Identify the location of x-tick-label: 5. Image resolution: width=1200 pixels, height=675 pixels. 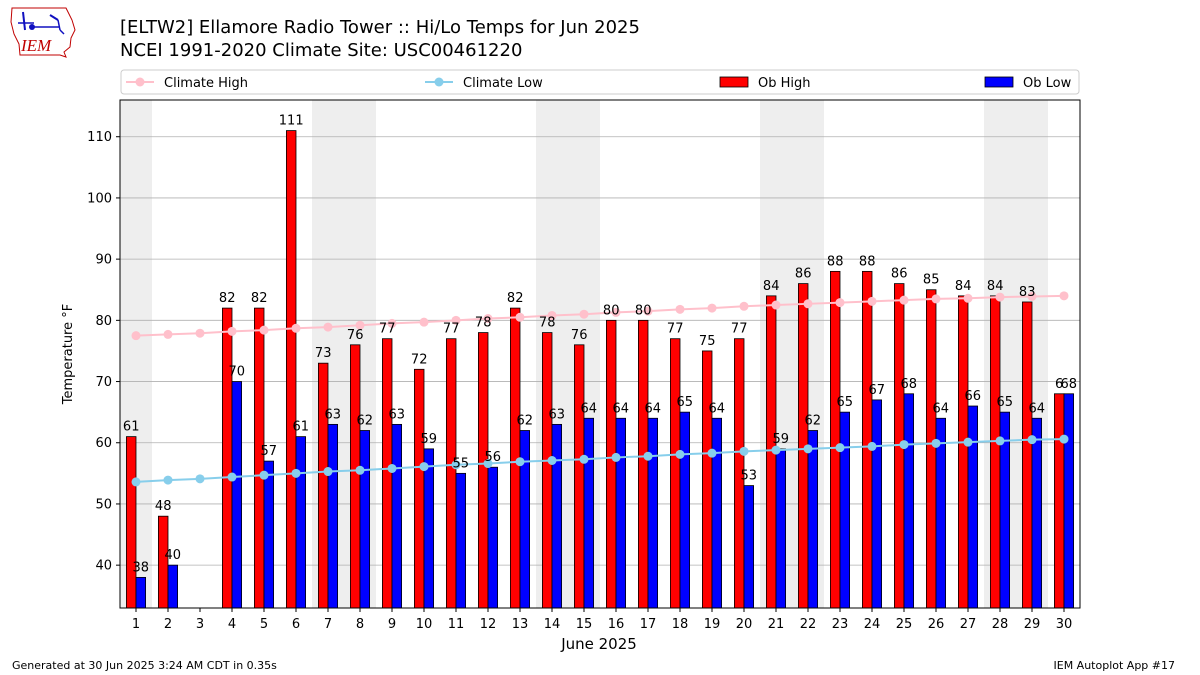
(264, 624).